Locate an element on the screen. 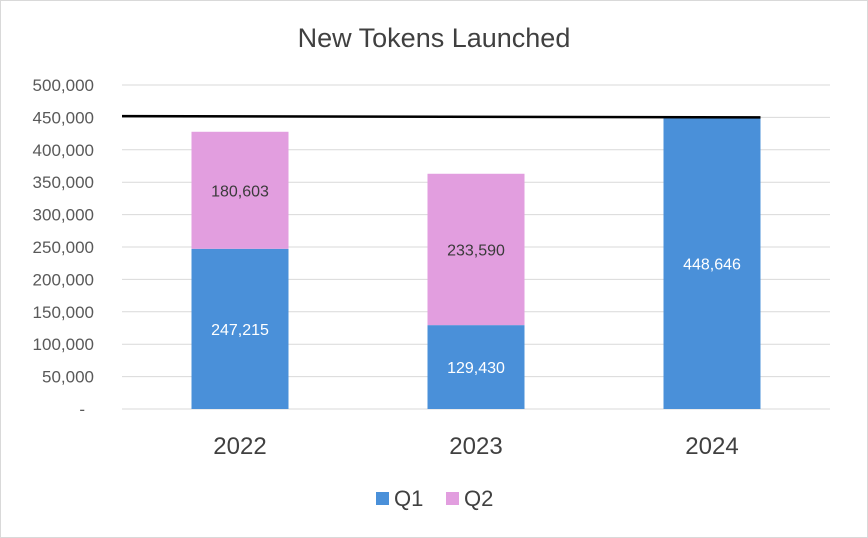  data-label: 247,215 is located at coordinates (240, 330).